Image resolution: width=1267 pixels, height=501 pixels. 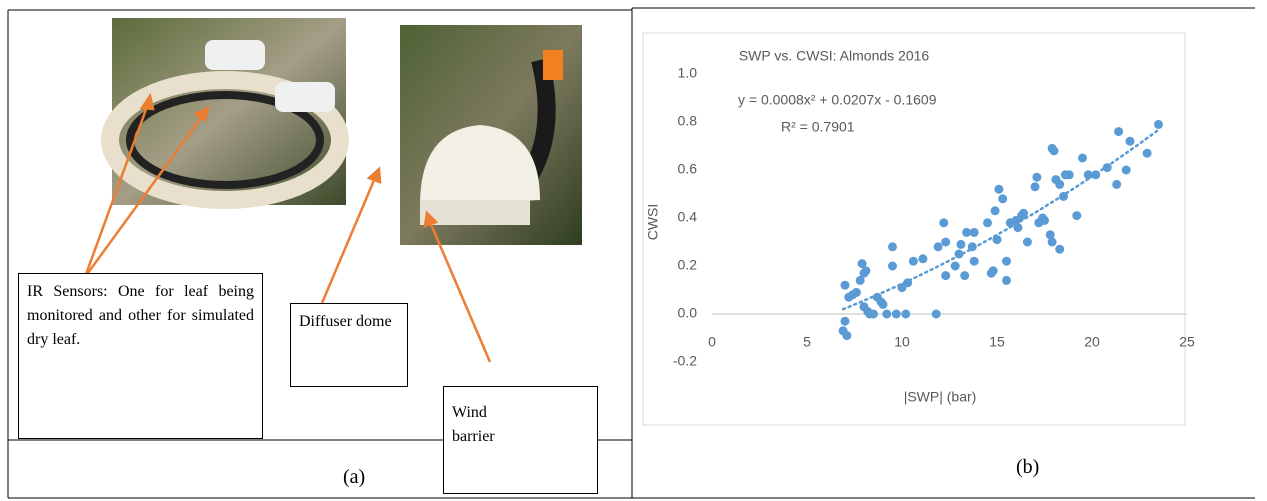 I want to click on callout: Diffuser dome, so click(x=349, y=345).